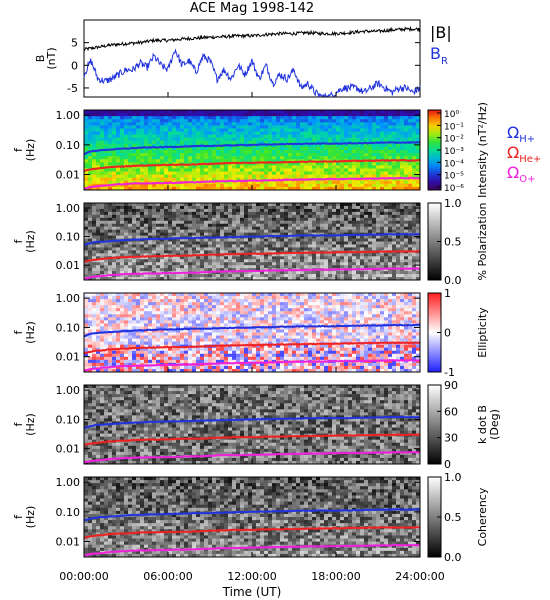 The width and height of the screenshot is (550, 600). Describe the element at coordinates (451, 385) in the screenshot. I see `colorbar-tick-label: 90` at that location.